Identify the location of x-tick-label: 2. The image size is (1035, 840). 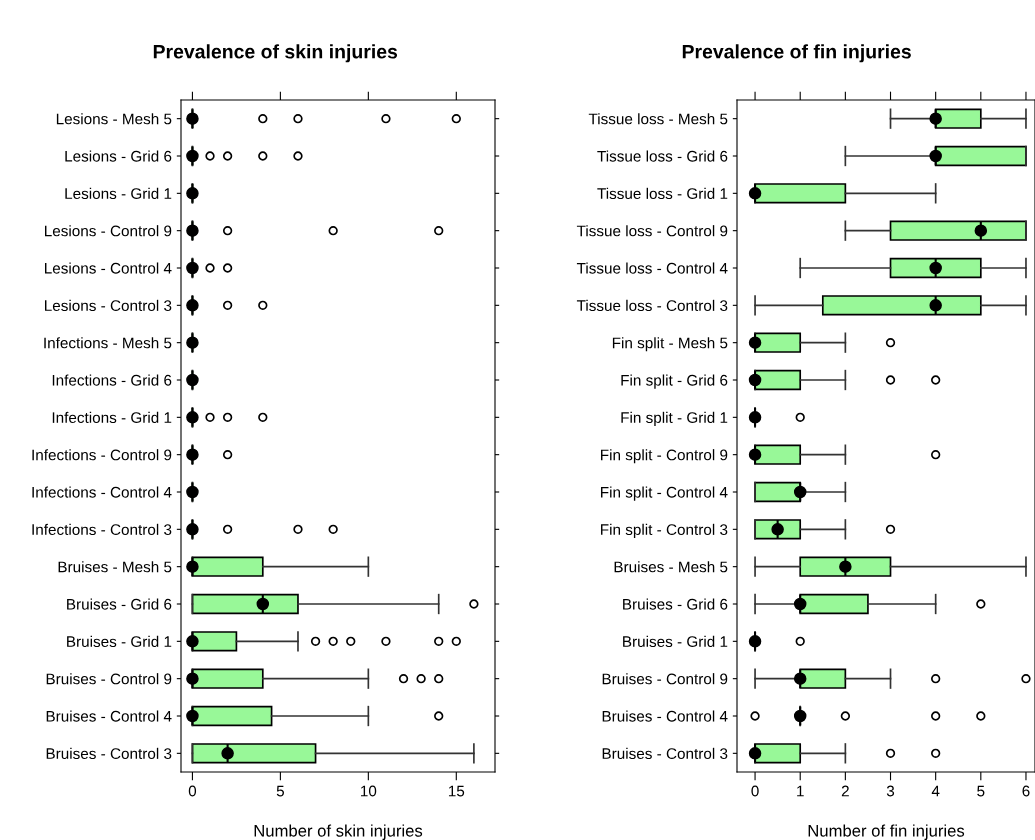
(845, 791).